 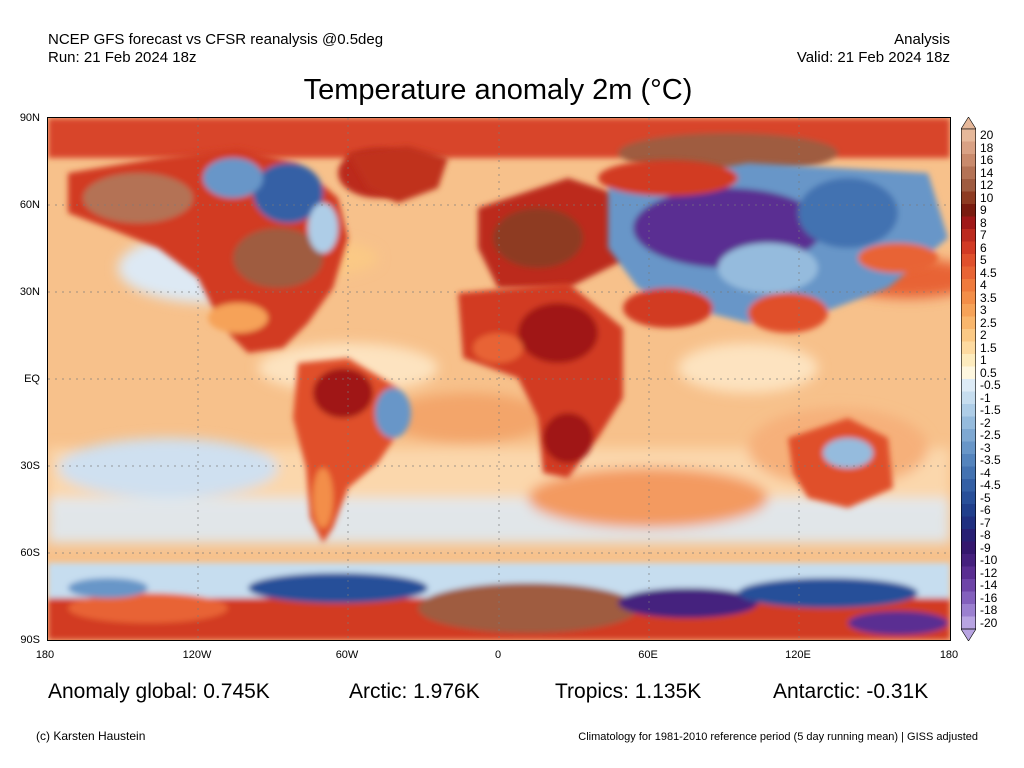 I want to click on lat-label-30s: 30S, so click(x=30, y=466).